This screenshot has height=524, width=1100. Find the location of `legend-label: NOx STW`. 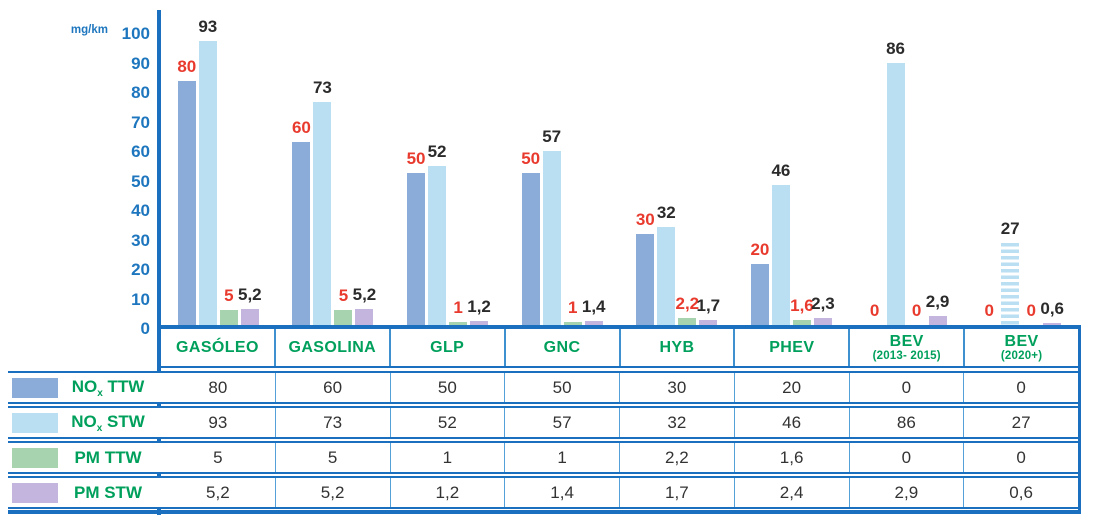

legend-label: NOx STW is located at coordinates (108, 423).